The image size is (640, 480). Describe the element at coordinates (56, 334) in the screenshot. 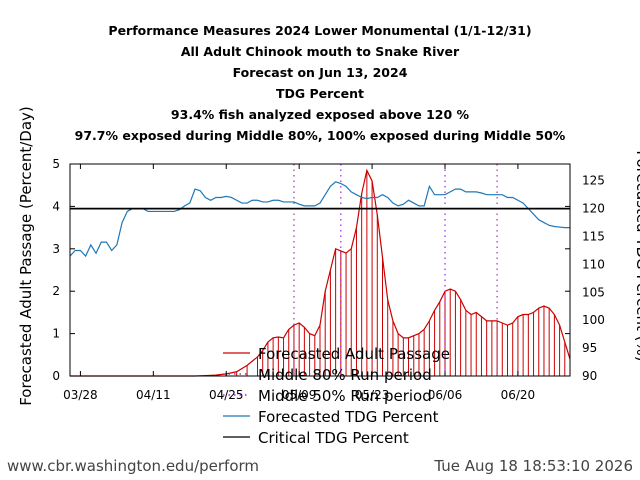

I see `y-left-tick-label: 1` at that location.